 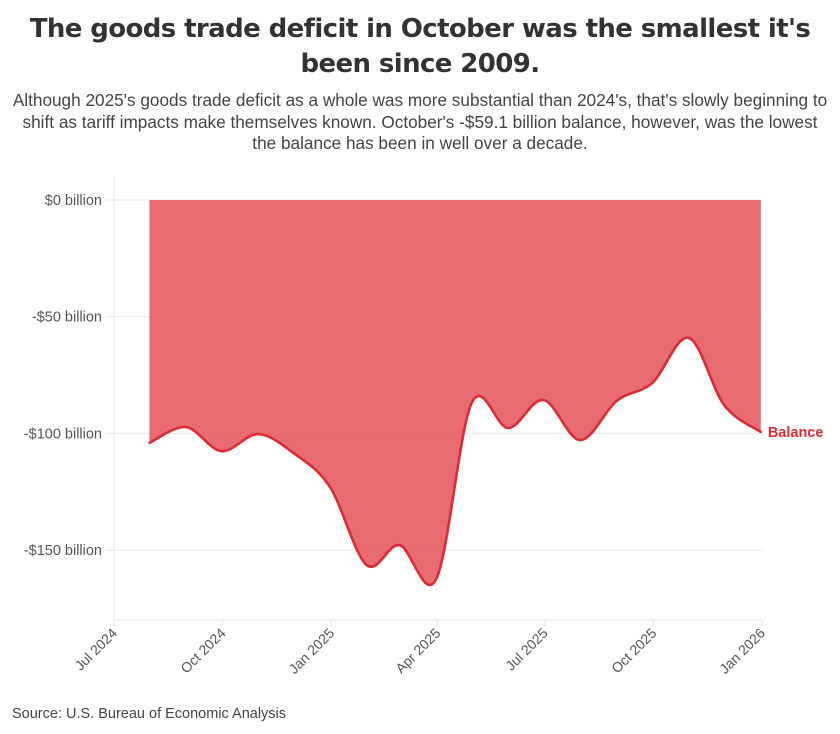 I want to click on x-tick-label: Apr 2025, so click(x=418, y=651).